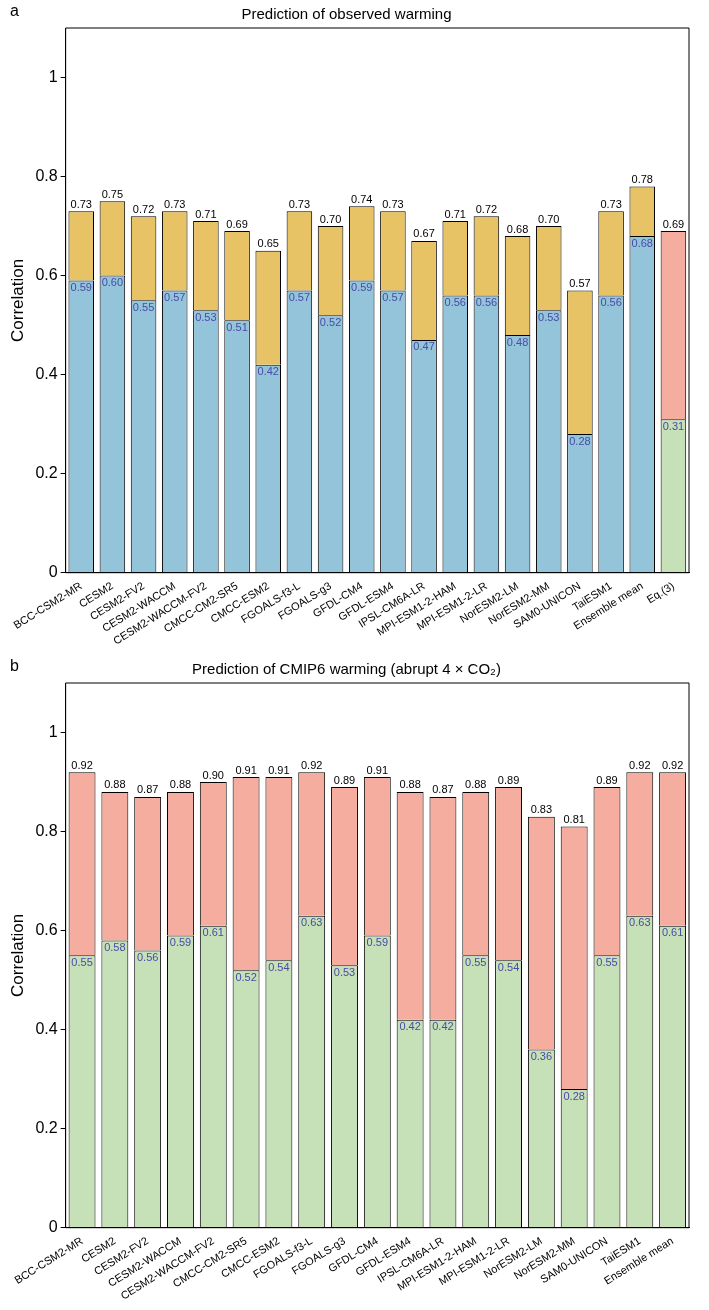 The image size is (709, 1310). Describe the element at coordinates (112, 282) in the screenshot. I see `data-label: 0.60` at that location.